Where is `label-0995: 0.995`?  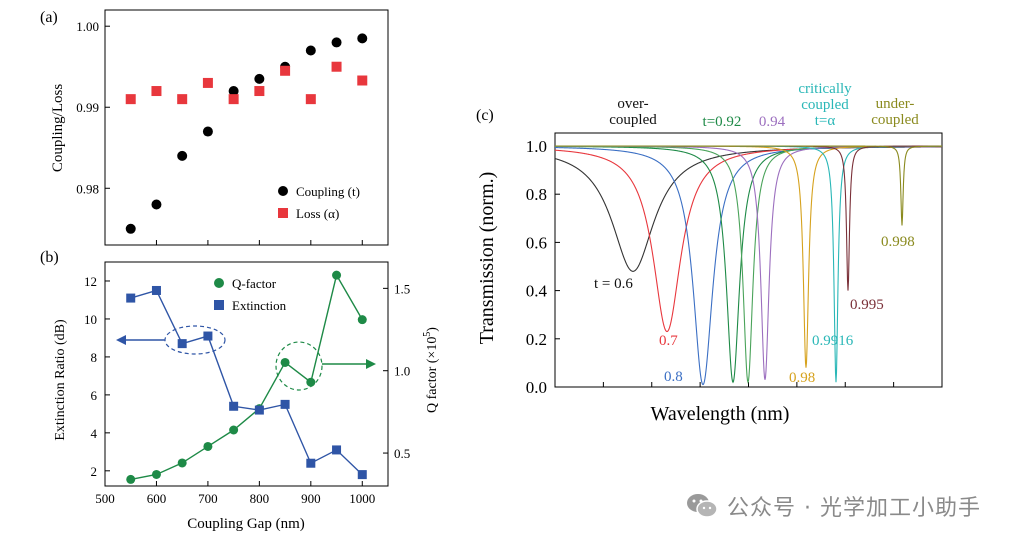 label-0995: 0.995 is located at coordinates (867, 305).